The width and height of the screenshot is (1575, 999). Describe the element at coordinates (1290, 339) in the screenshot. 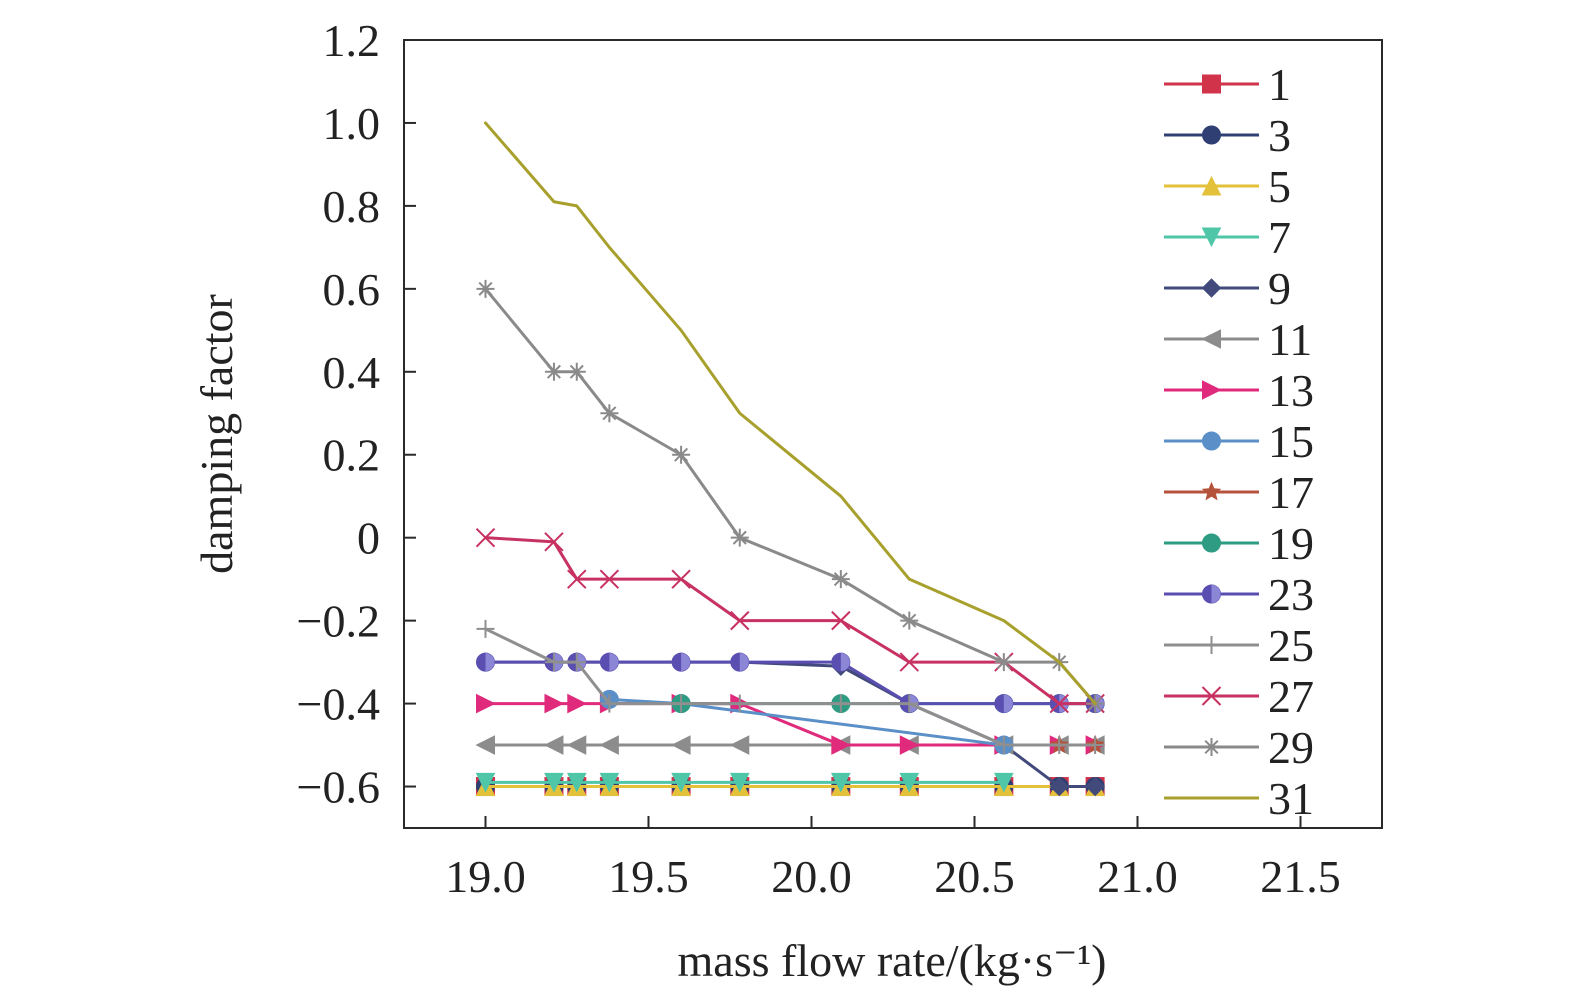

I see `legend-label-11: 11` at that location.